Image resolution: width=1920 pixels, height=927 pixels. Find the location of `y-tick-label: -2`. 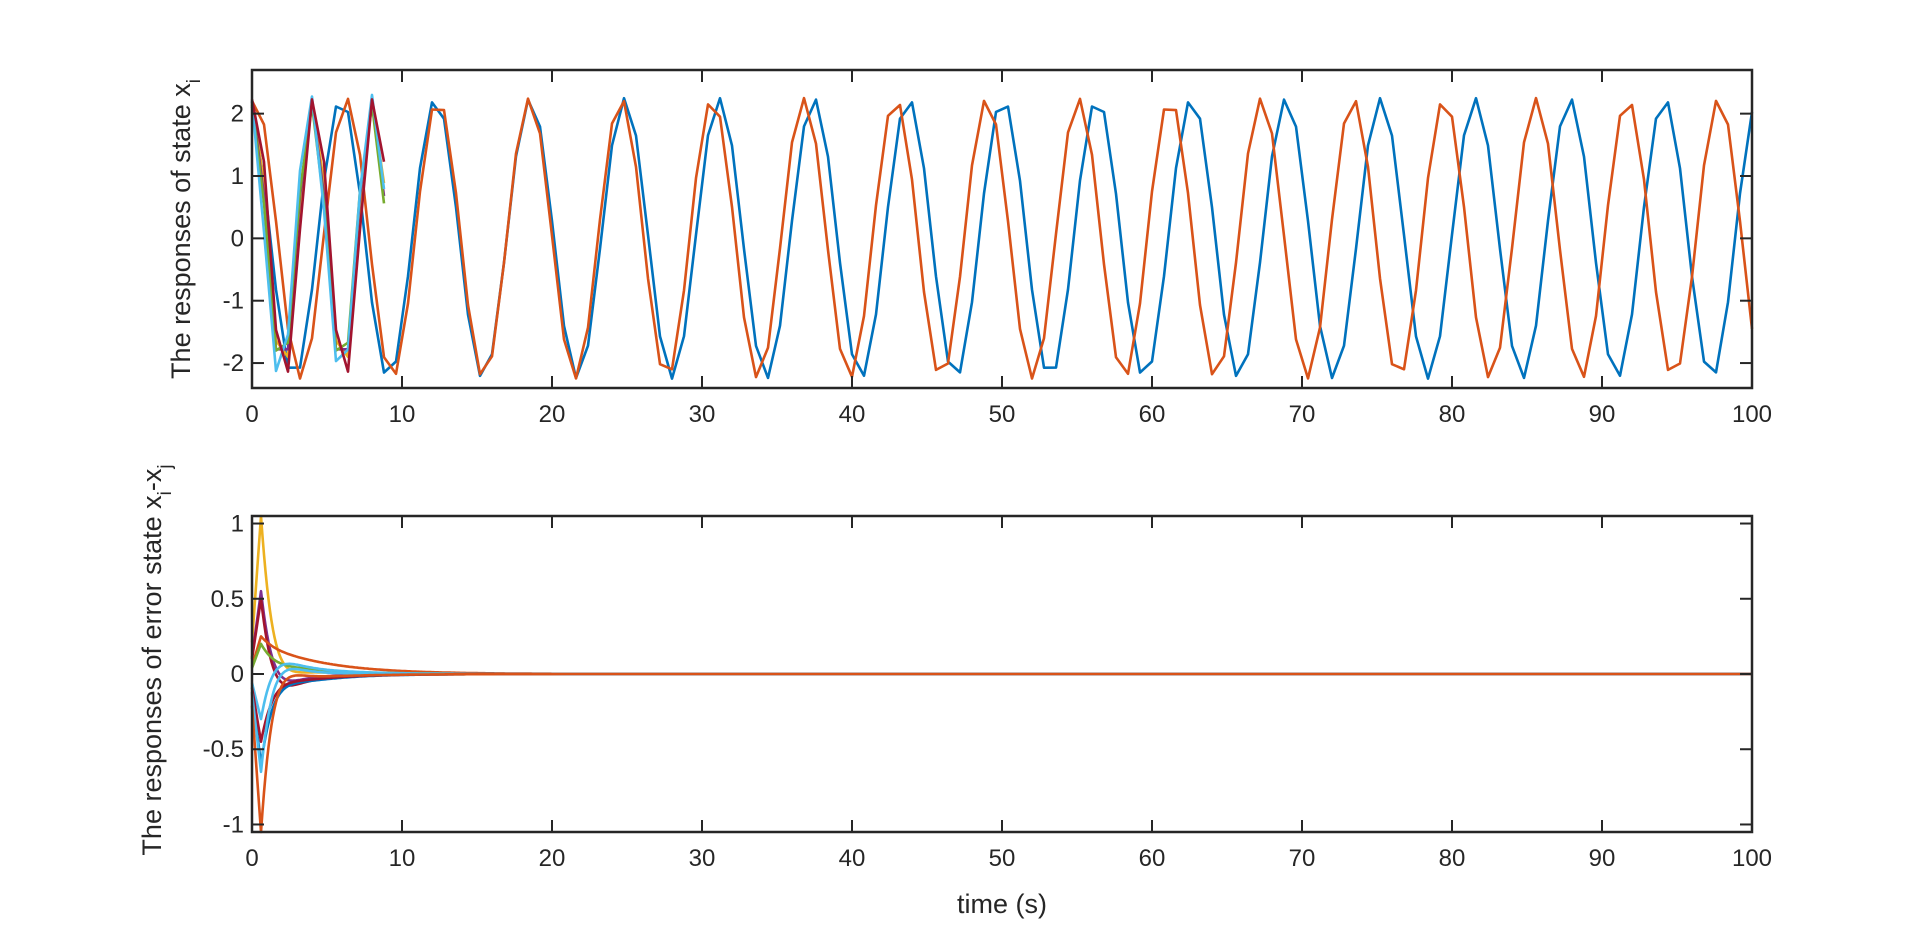

y-tick-label: -2 is located at coordinates (233, 363).